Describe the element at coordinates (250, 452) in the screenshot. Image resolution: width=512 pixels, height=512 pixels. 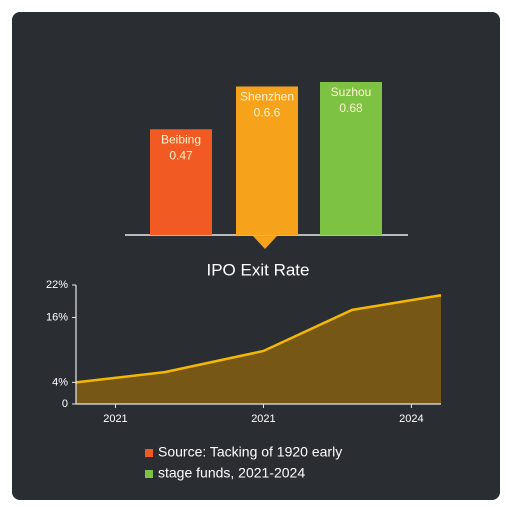
I see `note-text: Source: Tacking of 1920 early` at that location.